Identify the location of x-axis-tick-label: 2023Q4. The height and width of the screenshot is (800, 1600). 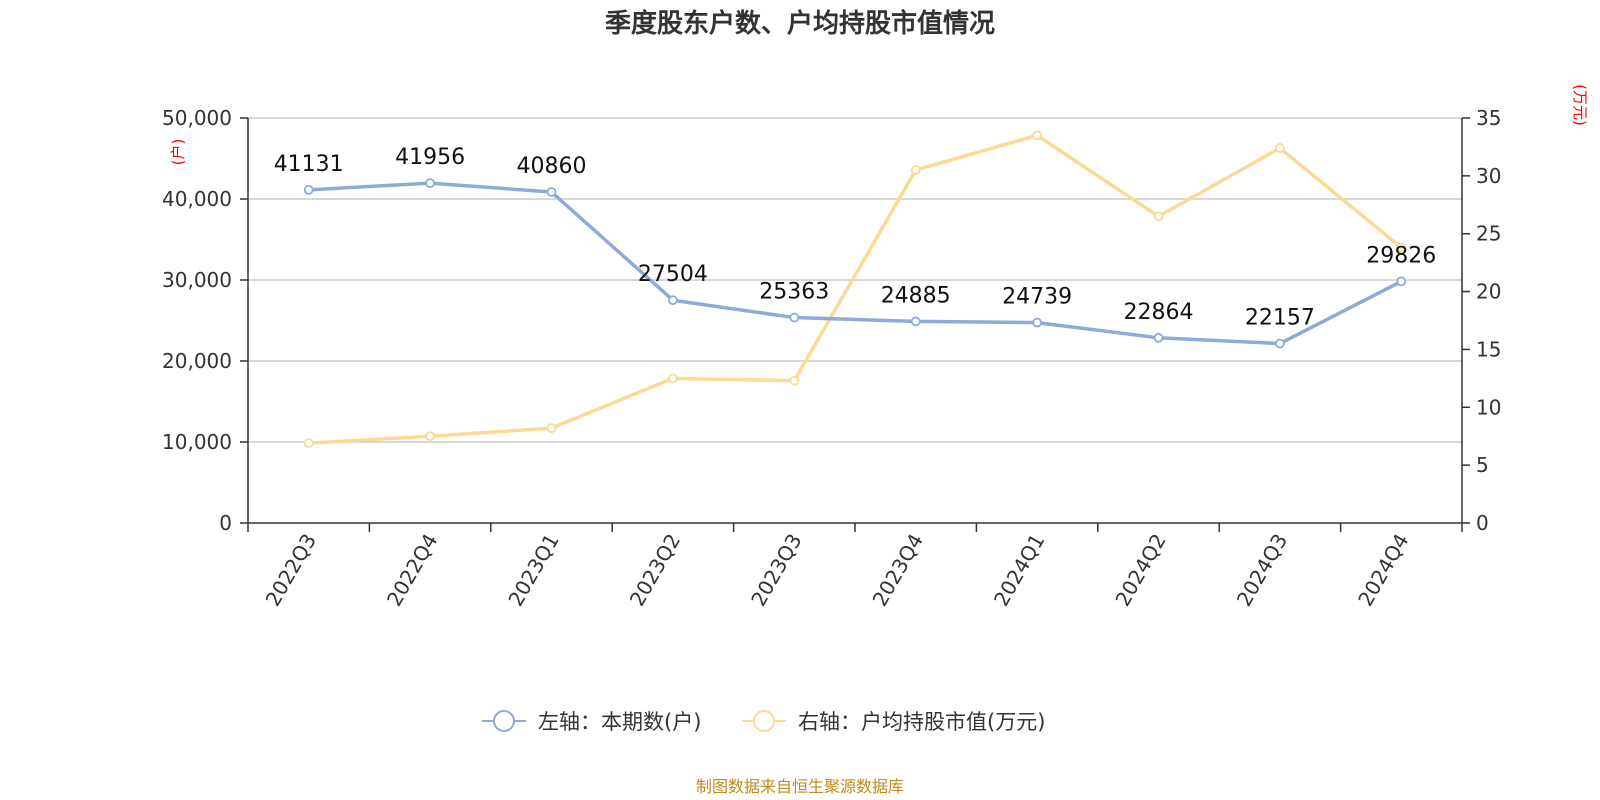
(898, 570).